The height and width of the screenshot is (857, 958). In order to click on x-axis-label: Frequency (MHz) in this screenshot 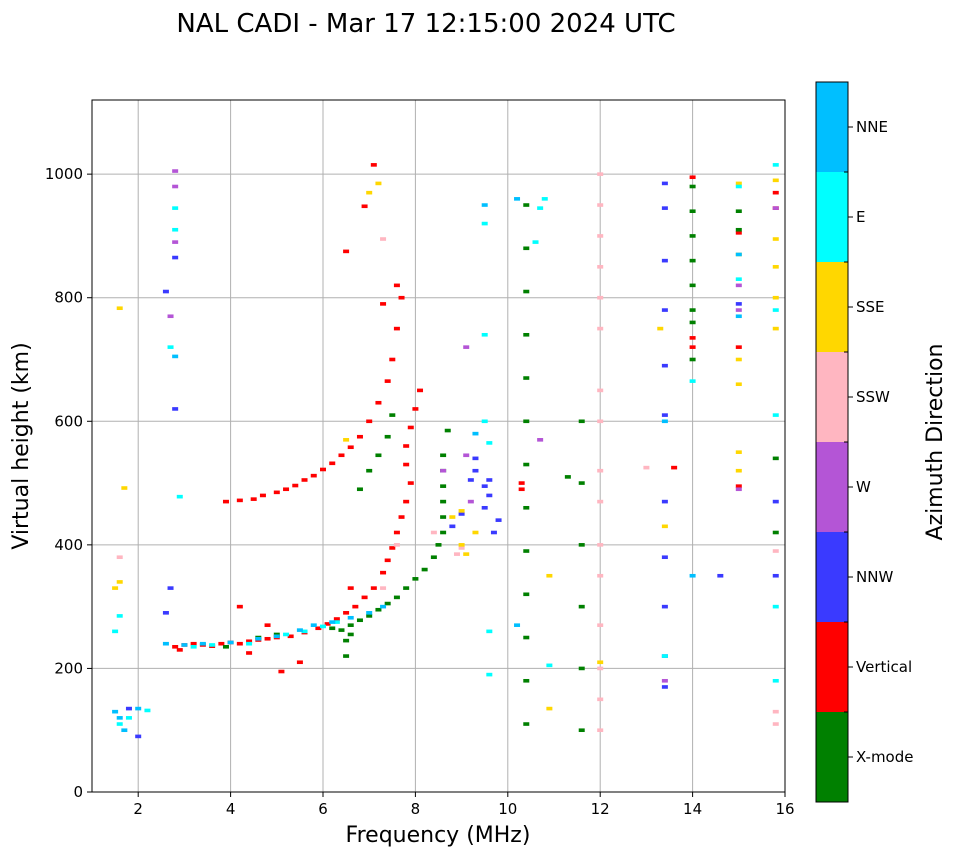, I will do `click(438, 835)`.